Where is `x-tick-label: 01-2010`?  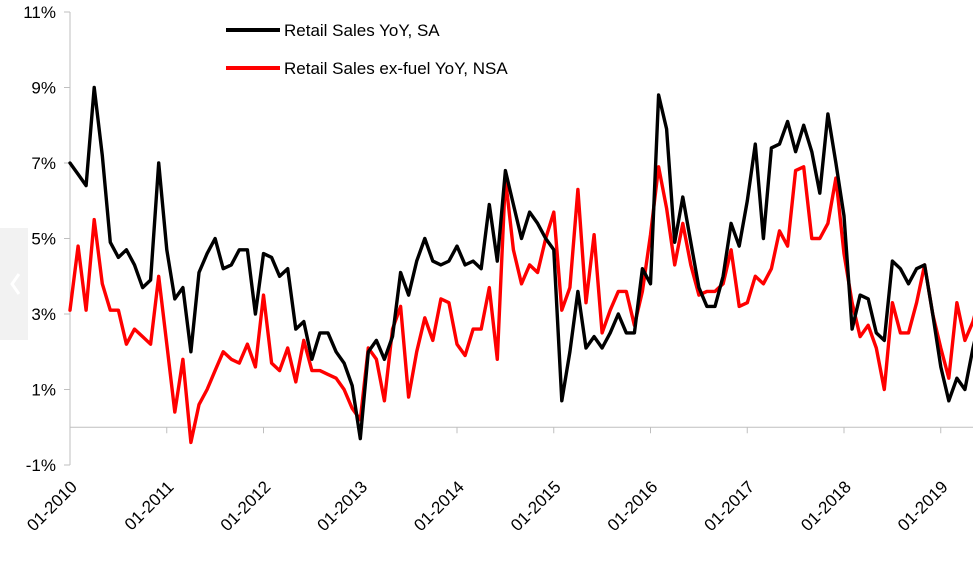
x-tick-label: 01-2010 is located at coordinates (52, 506).